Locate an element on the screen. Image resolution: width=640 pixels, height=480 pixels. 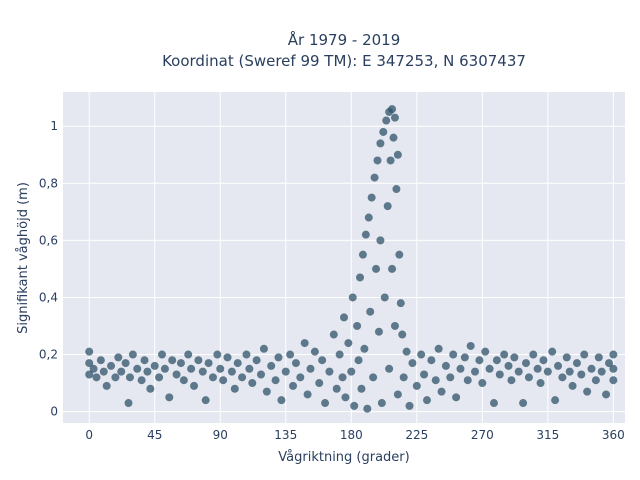
y-tick-label: 1 is located at coordinates (54, 126).